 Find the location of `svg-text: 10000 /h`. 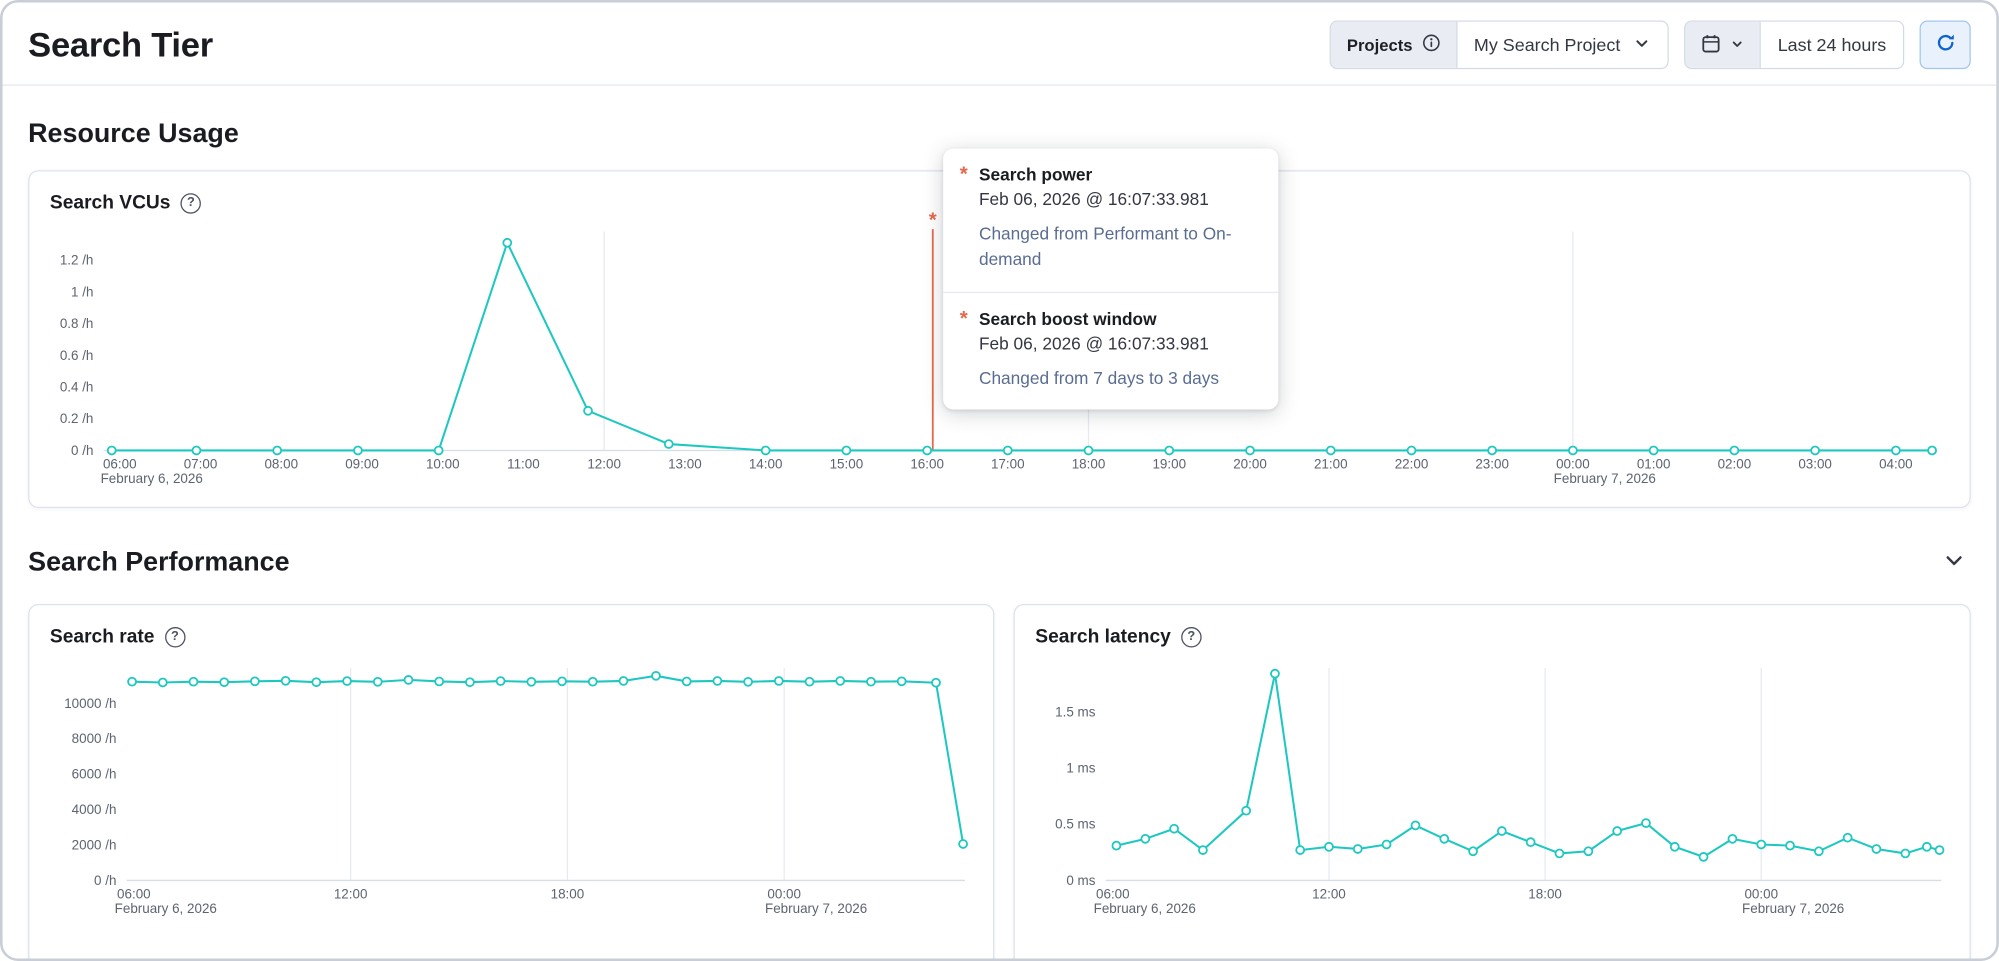

svg-text: 10000 /h is located at coordinates (90, 703).